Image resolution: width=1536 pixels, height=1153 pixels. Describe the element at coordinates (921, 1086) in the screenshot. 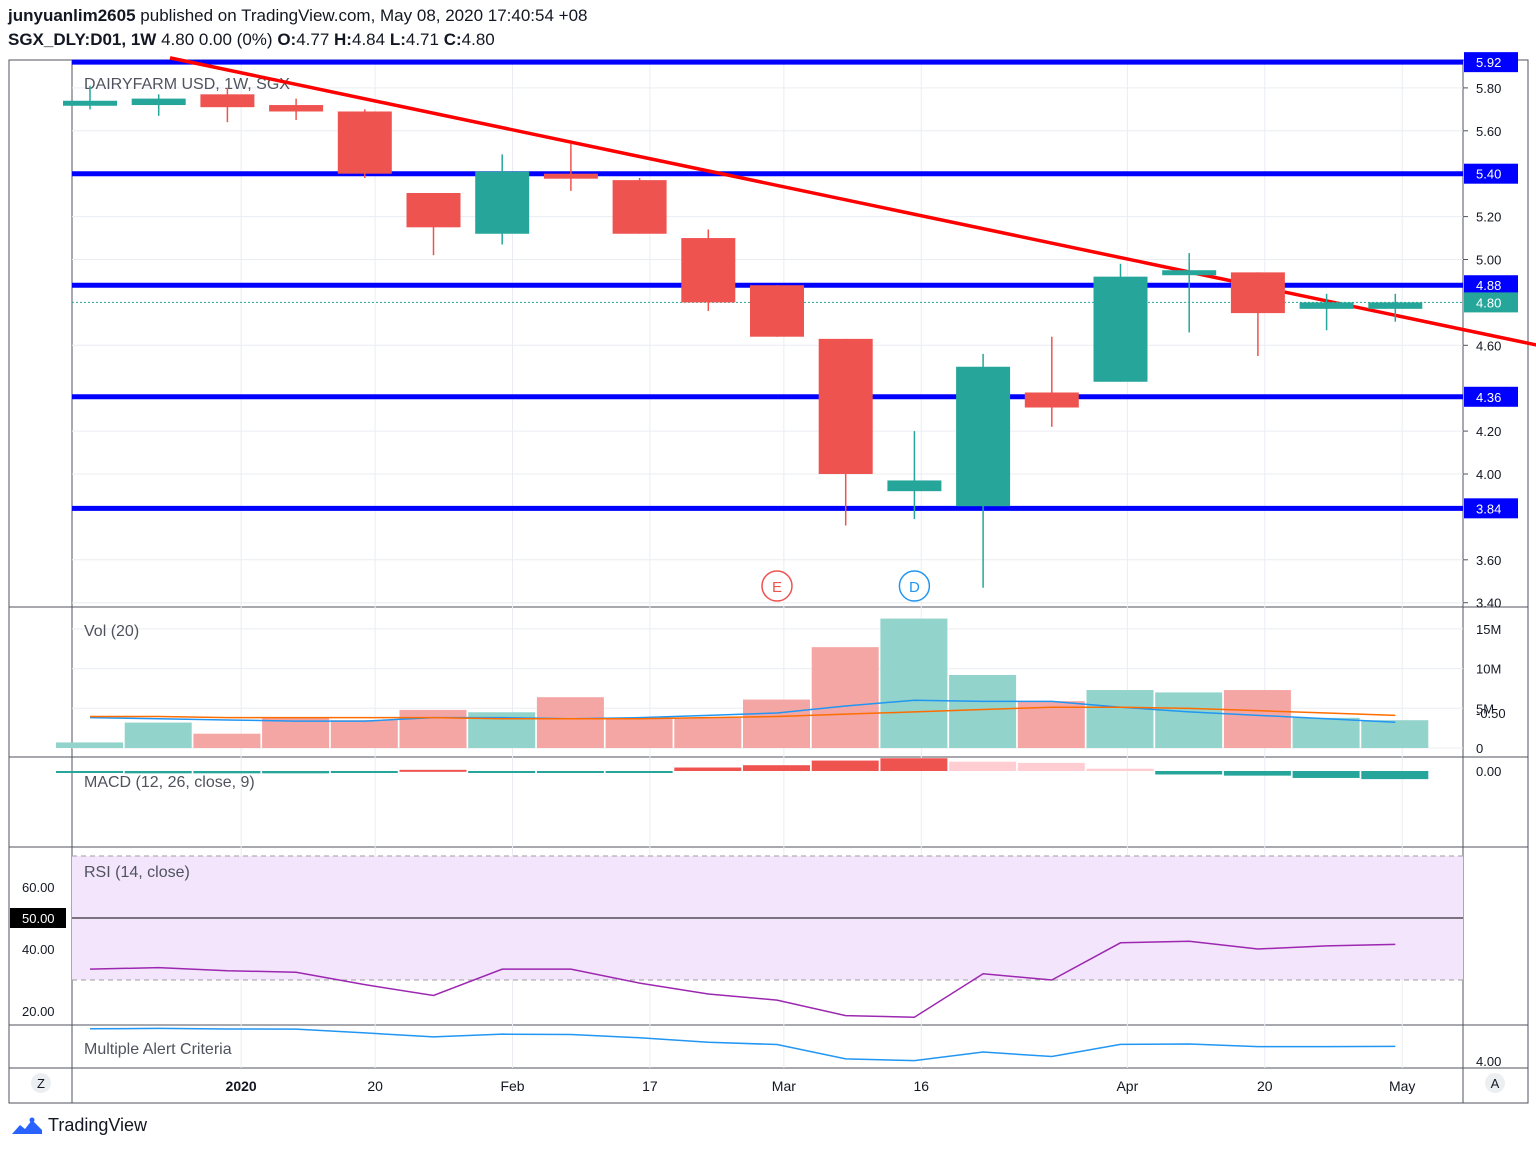

I see `time-tick-label: 16` at that location.